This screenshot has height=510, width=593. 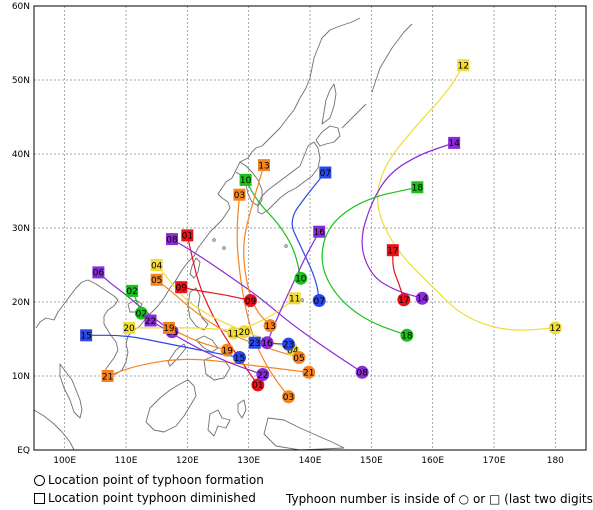 I want to click on diminished-square-icon, so click(x=39, y=498).